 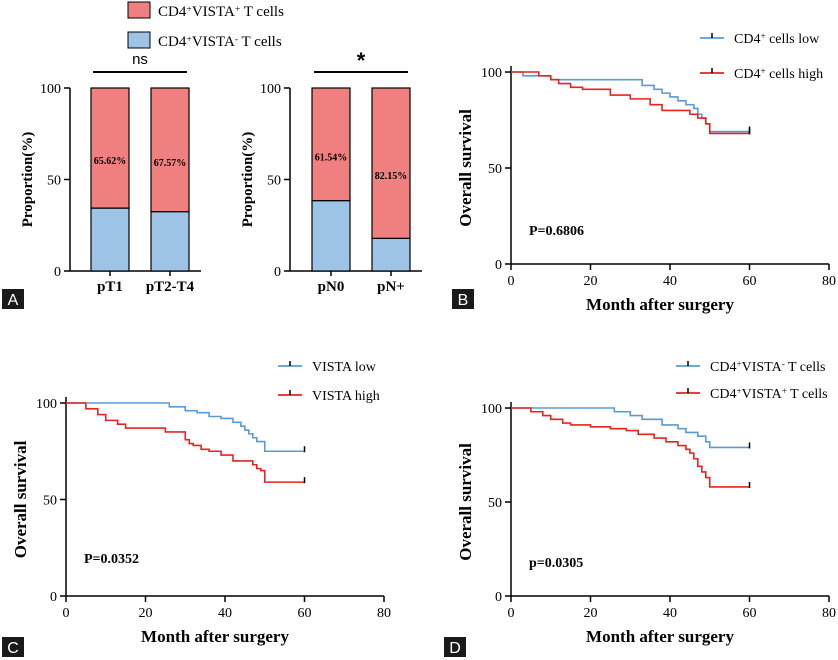 What do you see at coordinates (805, 367) in the screenshot?
I see `legend-label-part: T cells` at bounding box center [805, 367].